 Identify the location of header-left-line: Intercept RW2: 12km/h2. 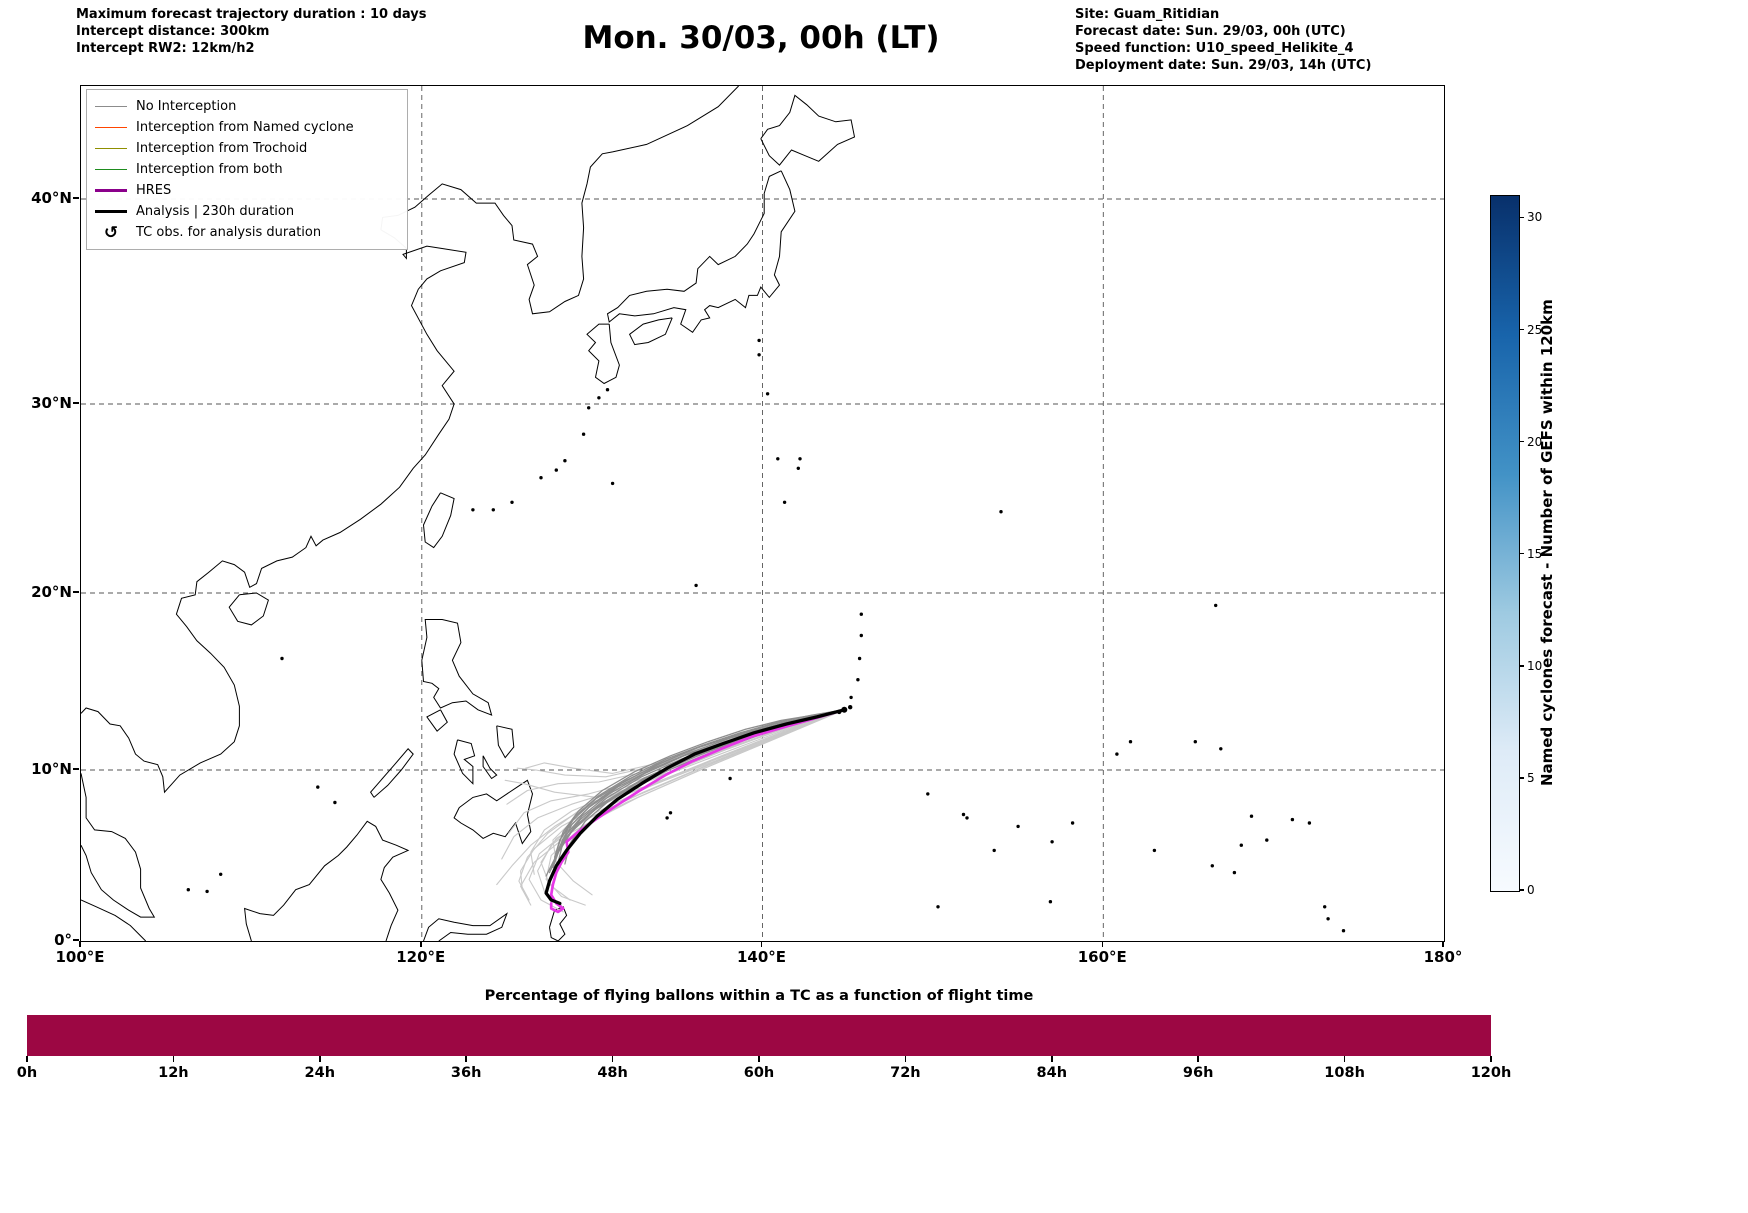
(165, 48).